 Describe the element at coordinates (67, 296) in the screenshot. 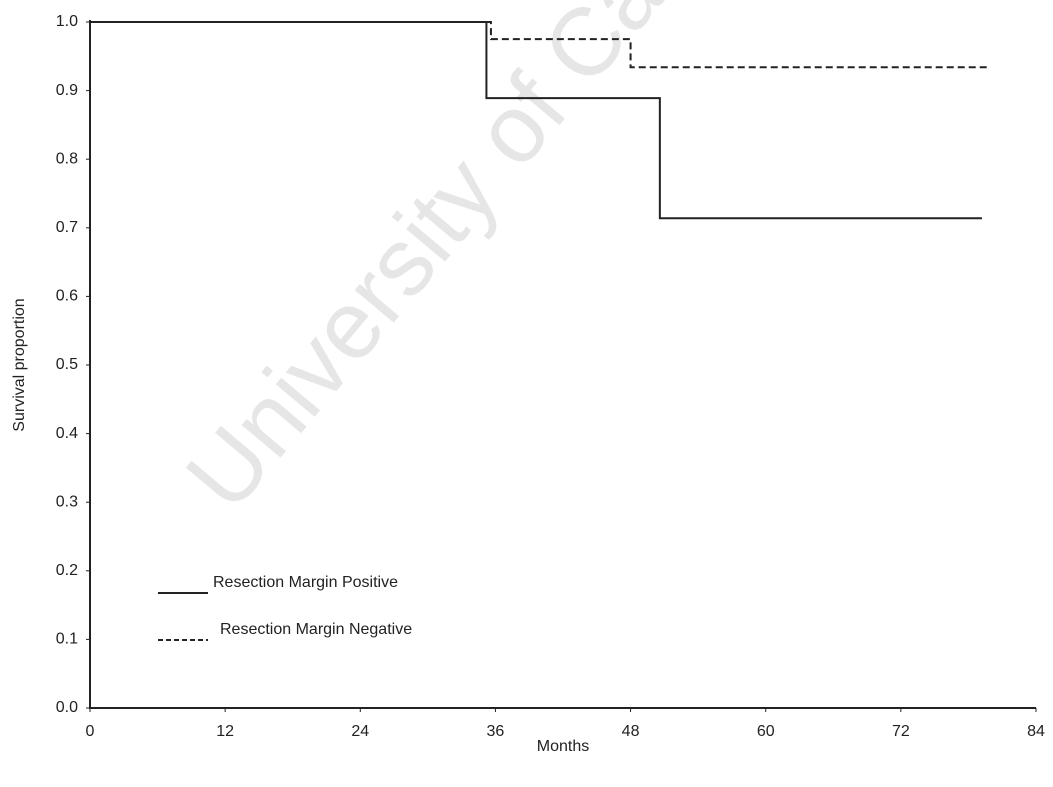

I see `y-tick-label: 0.6` at that location.